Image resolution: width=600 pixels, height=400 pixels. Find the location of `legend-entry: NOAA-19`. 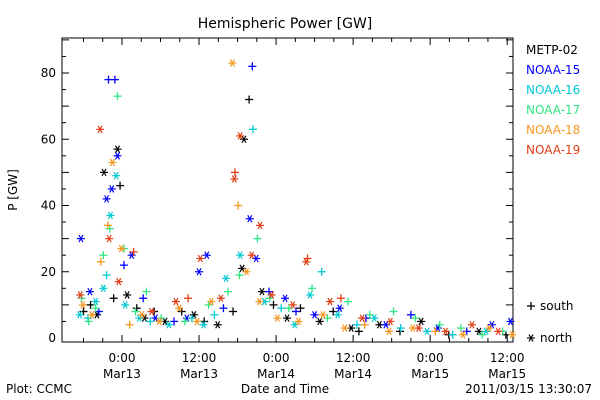

legend-entry: NOAA-19 is located at coordinates (553, 150).